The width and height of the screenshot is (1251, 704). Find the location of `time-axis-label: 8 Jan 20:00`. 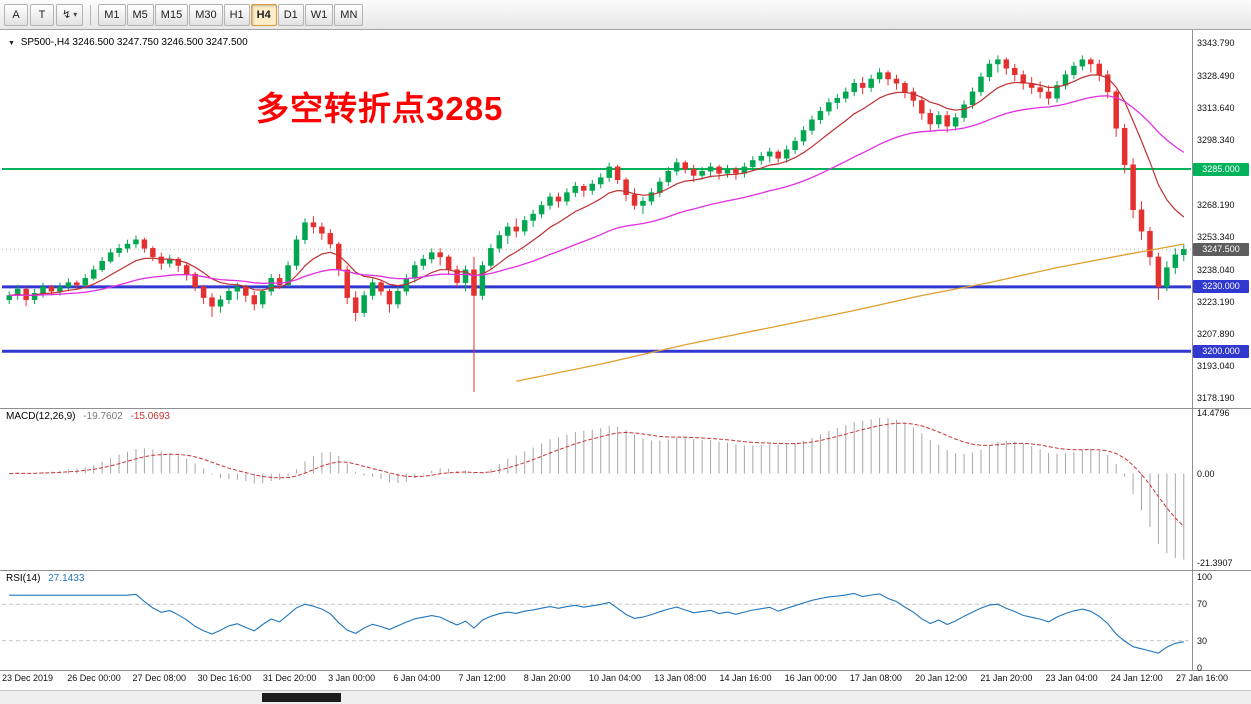

time-axis-label: 8 Jan 20:00 is located at coordinates (547, 678).